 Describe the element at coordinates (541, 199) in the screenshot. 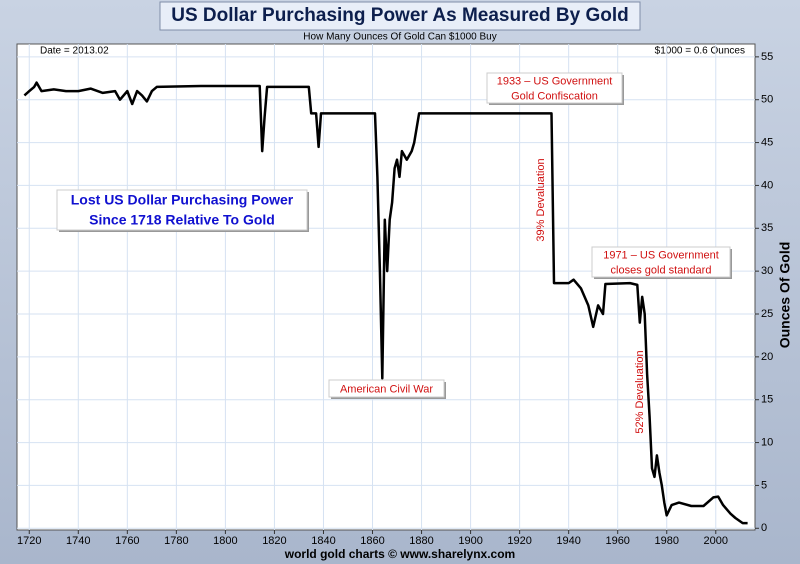

I see `annotation-text: 39% Devaluation` at that location.